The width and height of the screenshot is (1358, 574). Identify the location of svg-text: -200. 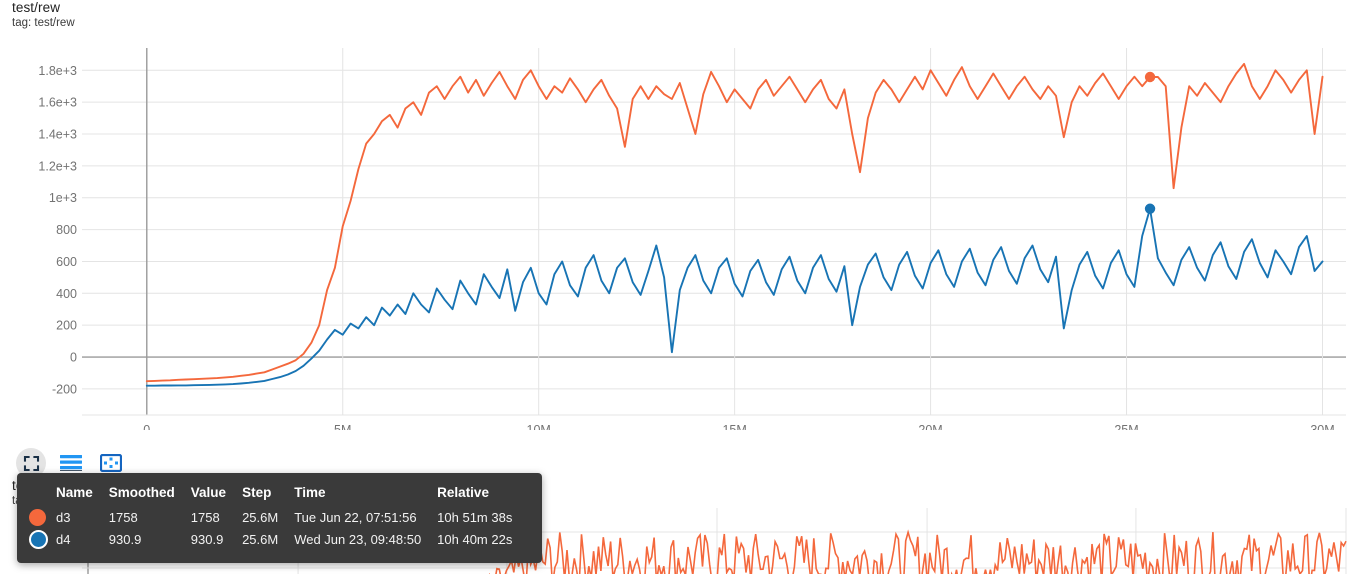
(64, 389).